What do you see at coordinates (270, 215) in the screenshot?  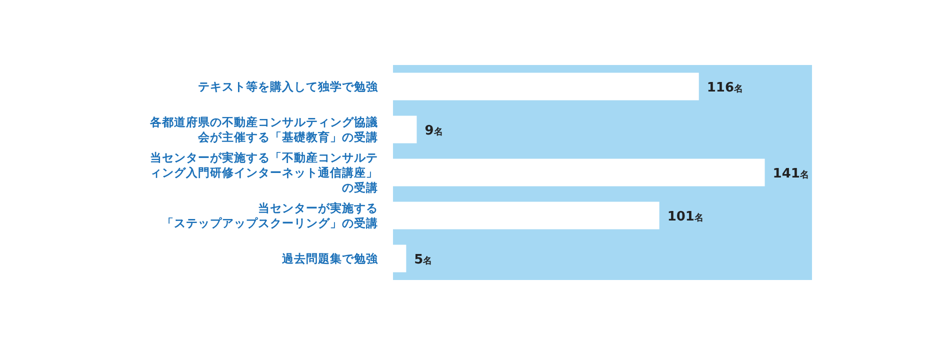 I see `y-tick-label: 当センターが実施する「ステップアップスクーリング」の受講` at bounding box center [270, 215].